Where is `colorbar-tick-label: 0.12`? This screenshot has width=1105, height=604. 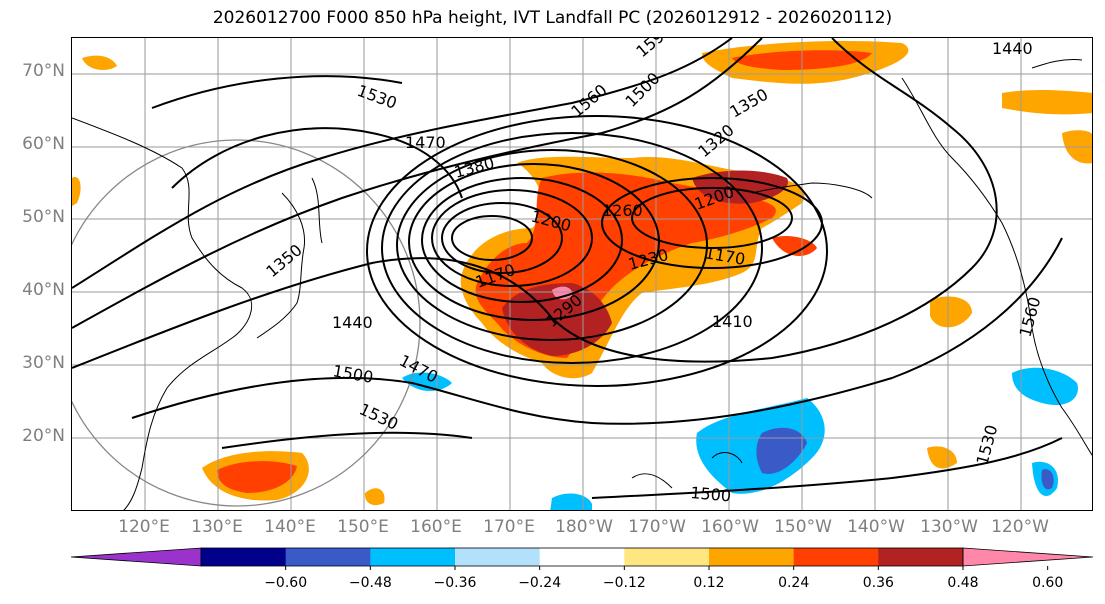 colorbar-tick-label: 0.12 is located at coordinates (709, 583).